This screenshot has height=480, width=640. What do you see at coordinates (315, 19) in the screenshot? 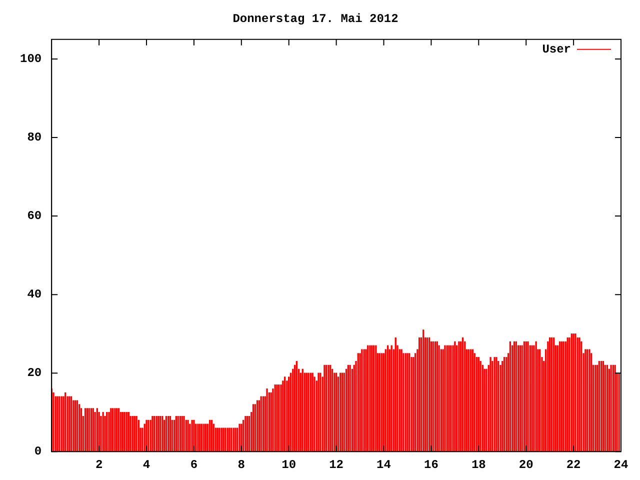
I see `chart-title: Donnerstag 17. Mai 2012` at bounding box center [315, 19].